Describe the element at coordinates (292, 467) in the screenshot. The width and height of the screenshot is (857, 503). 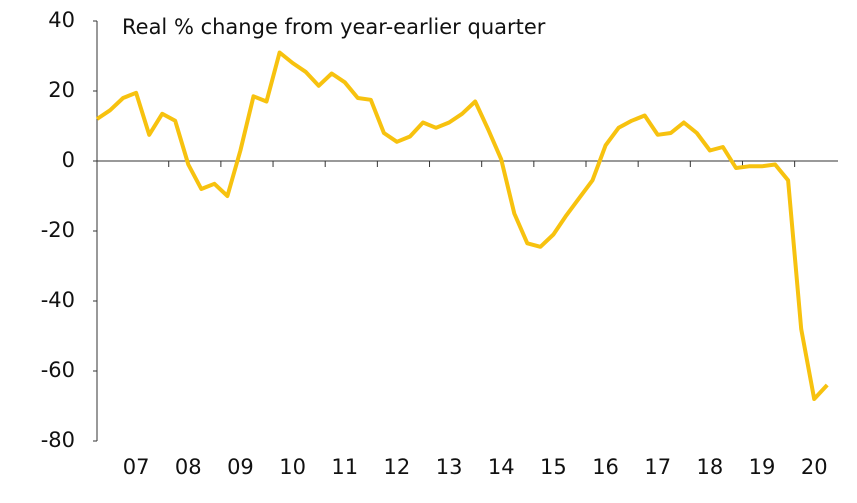
I see `x-tick-label: 10` at that location.